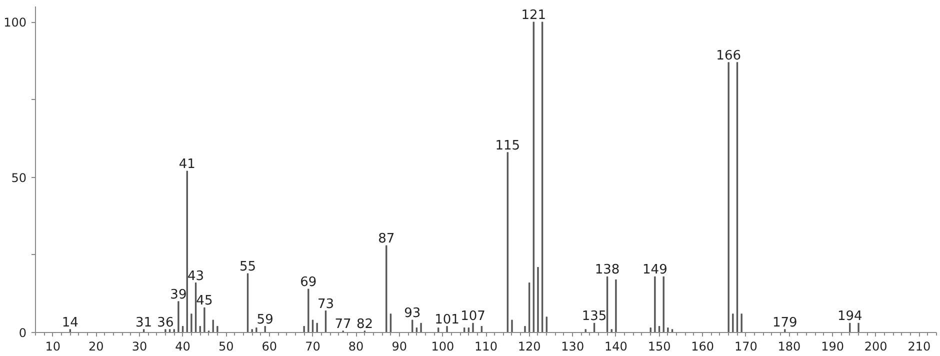 The width and height of the screenshot is (940, 356). What do you see at coordinates (22, 333) in the screenshot?
I see `y-tick-label: 0` at bounding box center [22, 333].